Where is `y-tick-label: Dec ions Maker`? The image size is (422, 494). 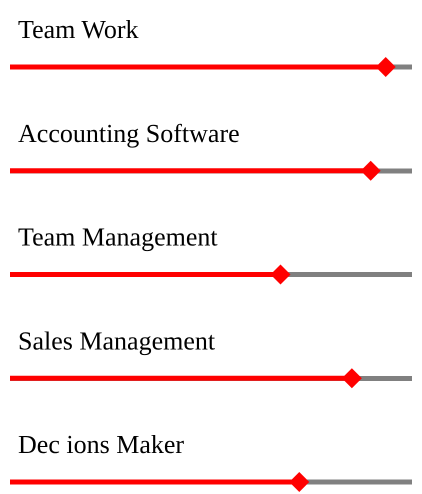 y-tick-label: Dec ions Maker is located at coordinates (101, 444).